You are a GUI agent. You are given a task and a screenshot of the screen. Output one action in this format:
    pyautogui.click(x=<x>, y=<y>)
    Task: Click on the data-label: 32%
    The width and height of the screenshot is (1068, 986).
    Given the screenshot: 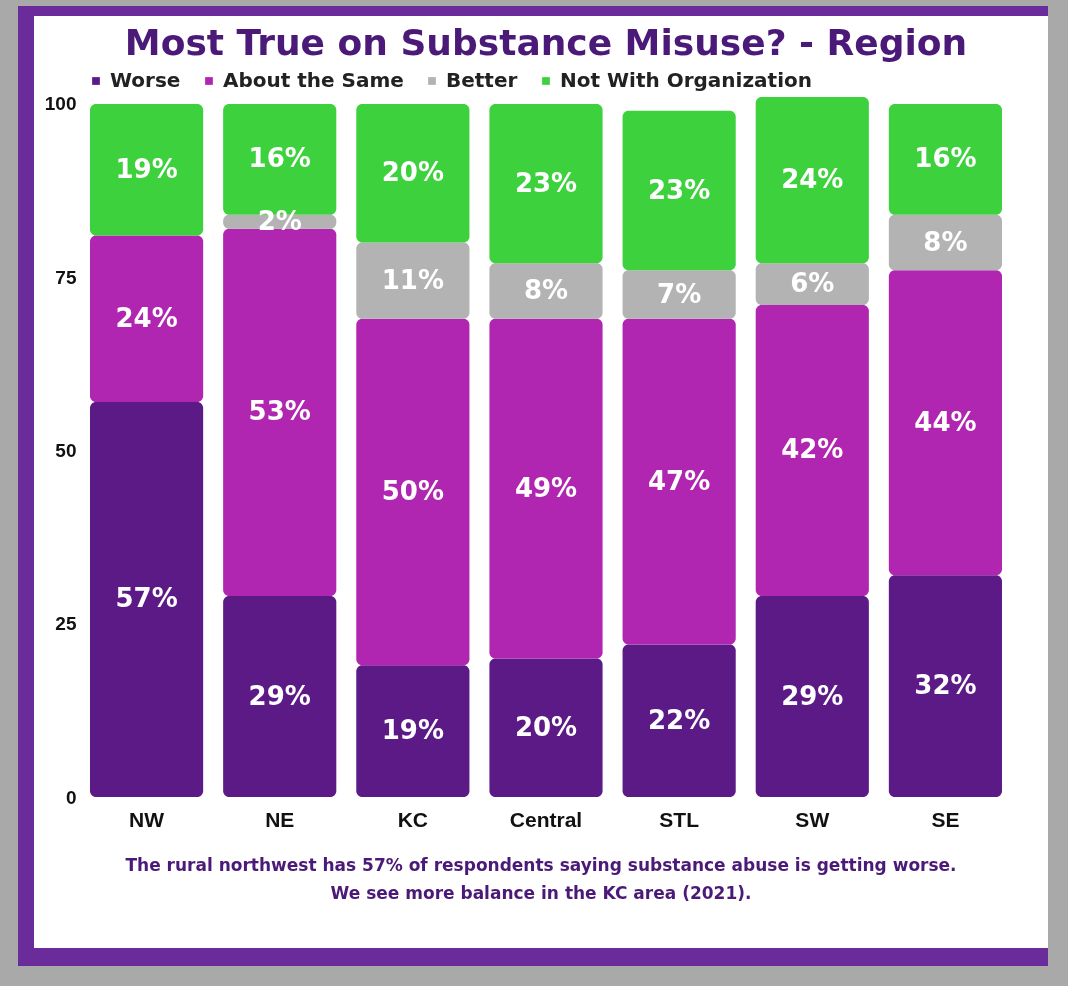 What is the action you would take?
    pyautogui.click(x=945, y=685)
    